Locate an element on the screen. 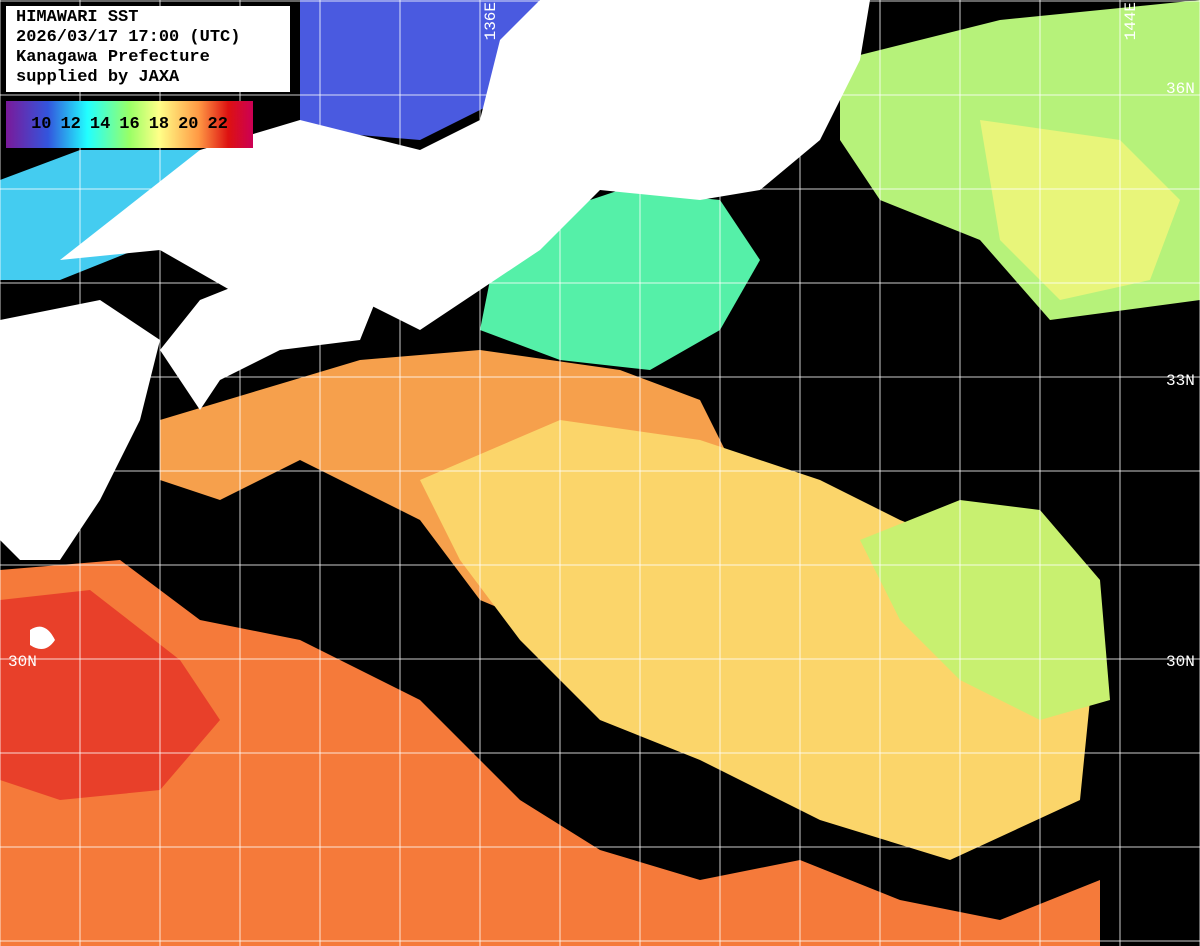 Image resolution: width=1200 pixels, height=946 pixels. water-blue-north is located at coordinates (430, 70).